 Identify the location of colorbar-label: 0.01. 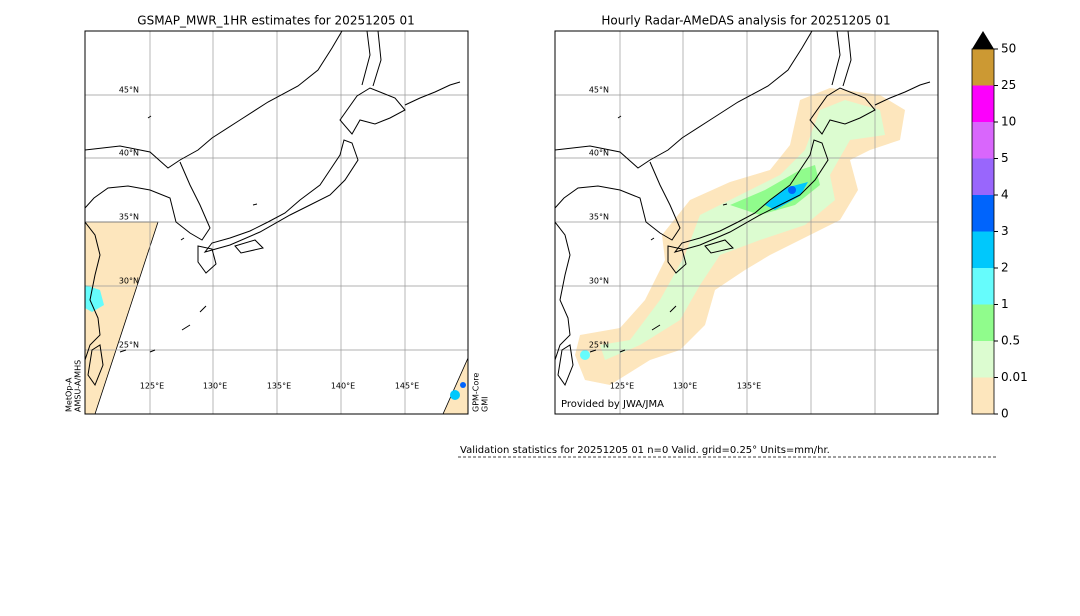
(1014, 377).